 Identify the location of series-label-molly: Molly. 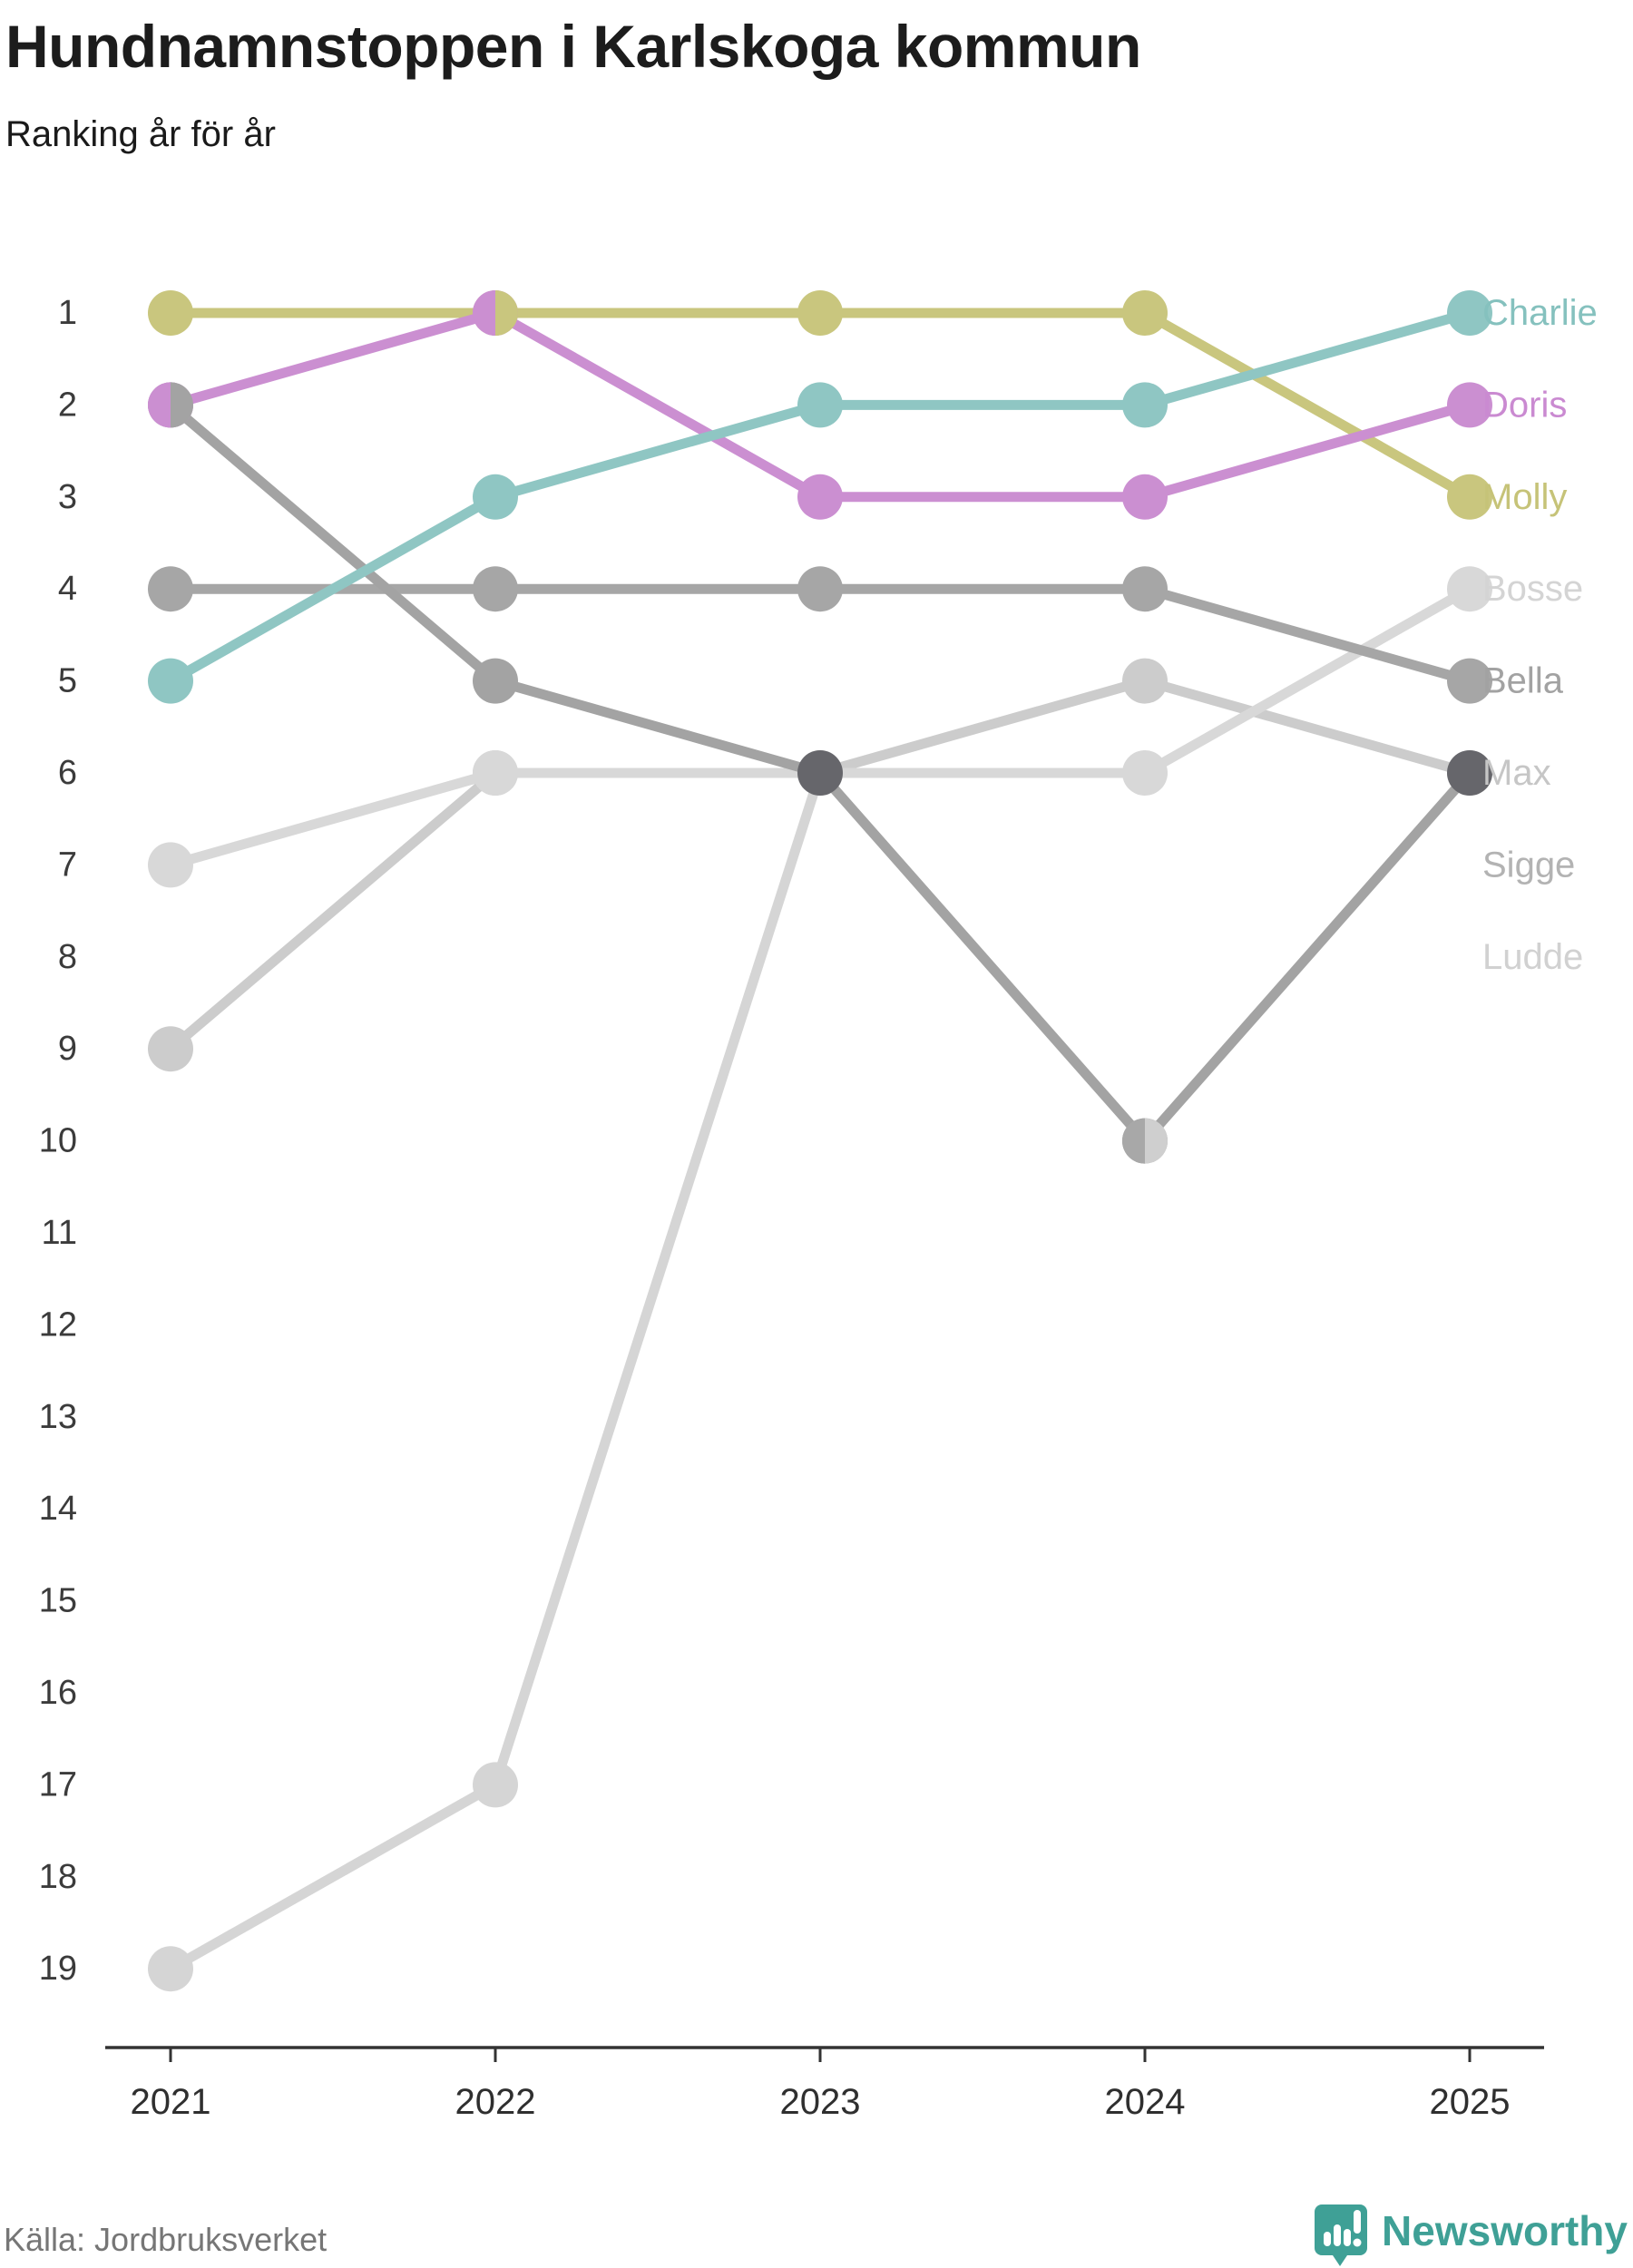
(1524, 497).